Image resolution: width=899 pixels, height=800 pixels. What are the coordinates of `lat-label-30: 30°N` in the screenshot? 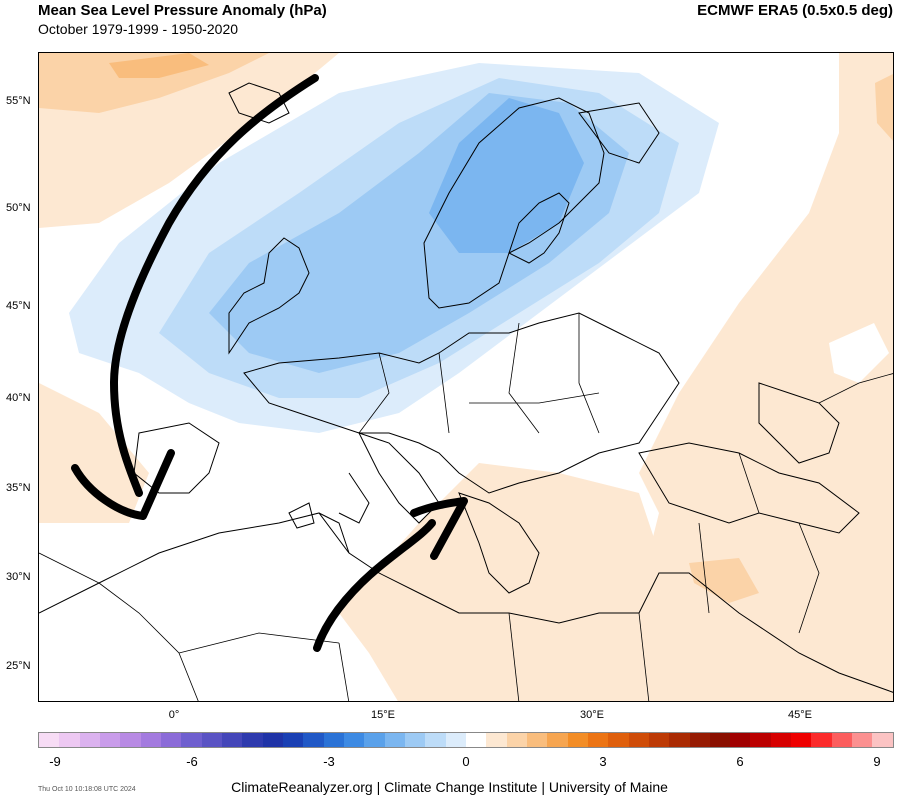 It's located at (18, 577).